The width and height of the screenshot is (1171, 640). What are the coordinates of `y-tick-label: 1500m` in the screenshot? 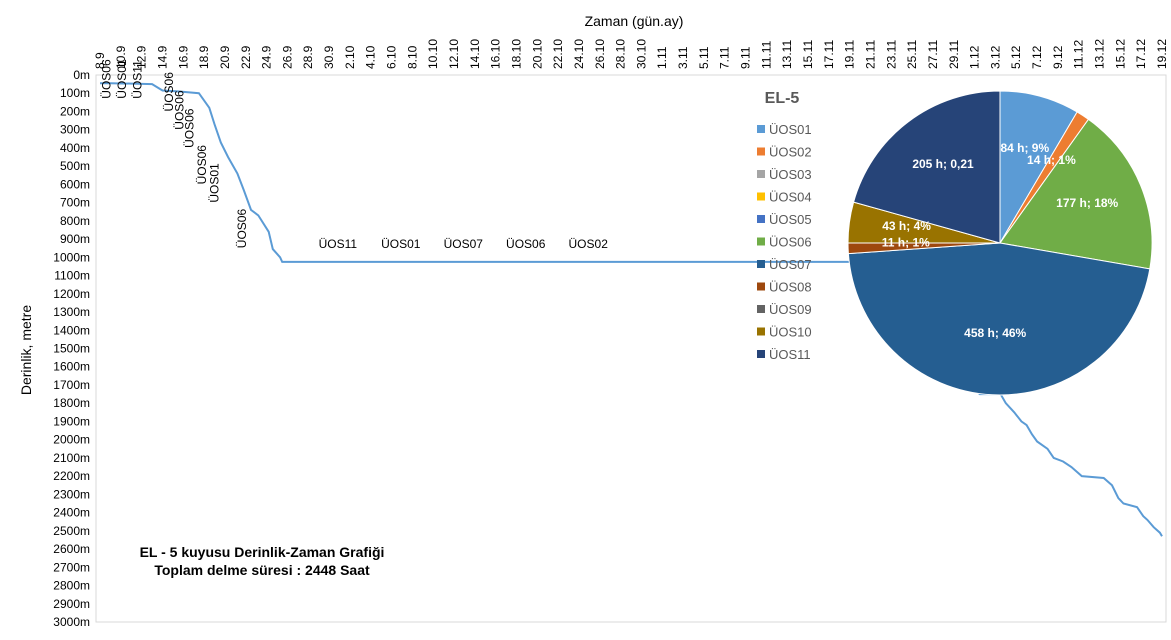 It's located at (71, 349).